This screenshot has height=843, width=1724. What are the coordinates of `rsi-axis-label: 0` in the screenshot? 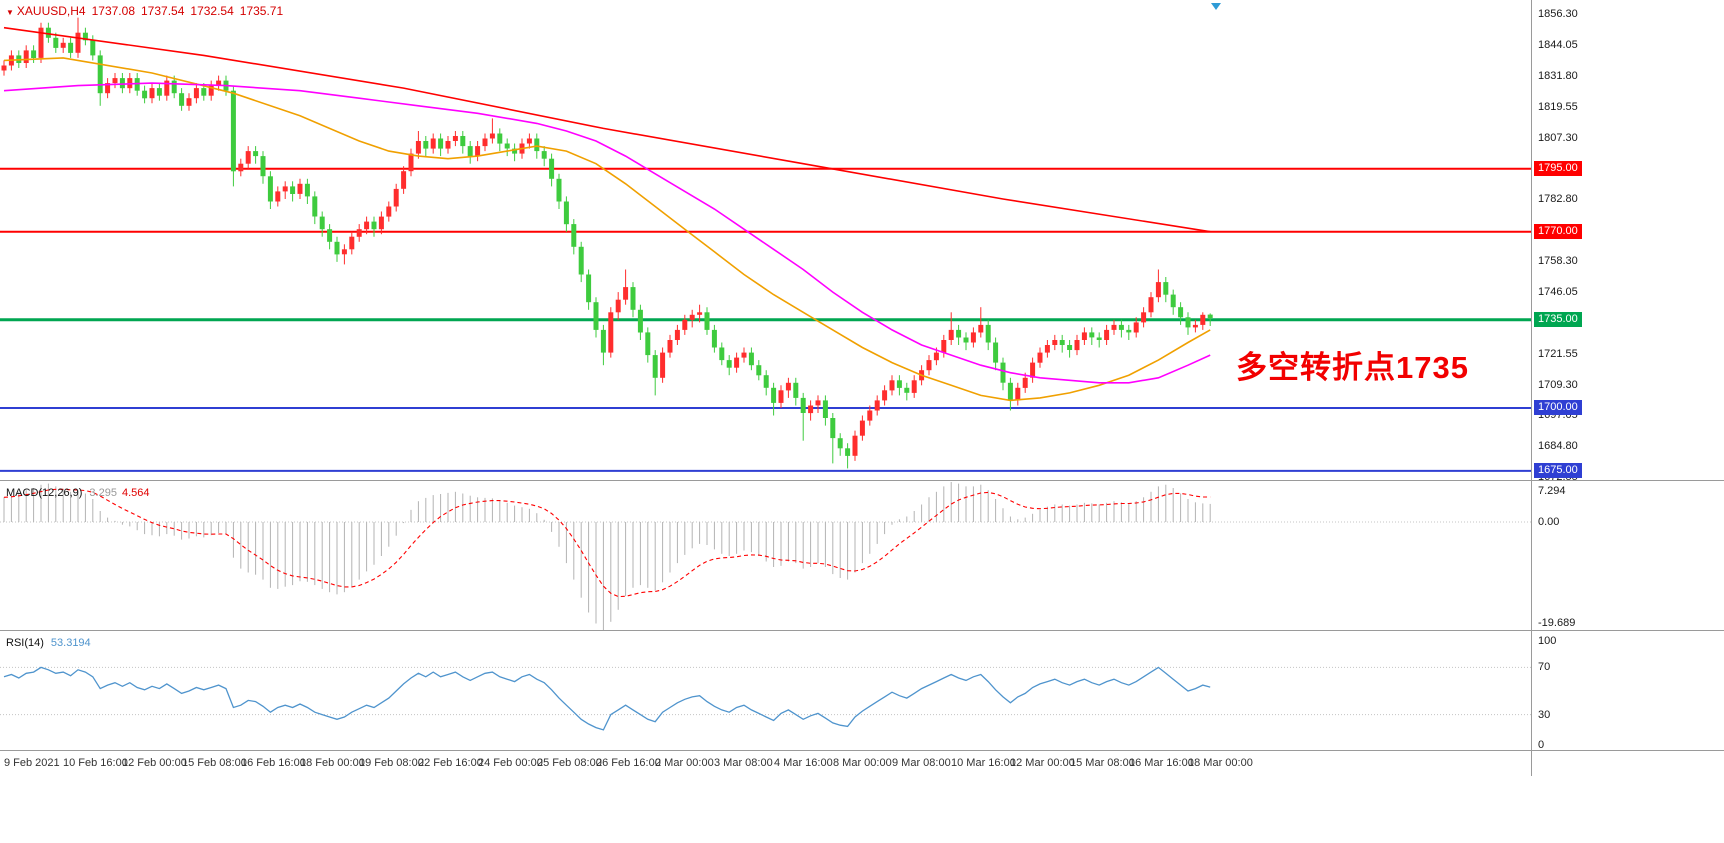 It's located at (1541, 745).